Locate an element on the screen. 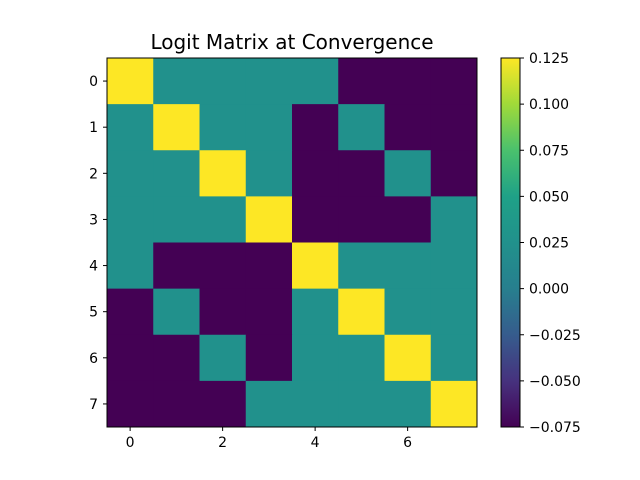 The height and width of the screenshot is (480, 640). heatmap-cell-r6-c1 is located at coordinates (176, 358).